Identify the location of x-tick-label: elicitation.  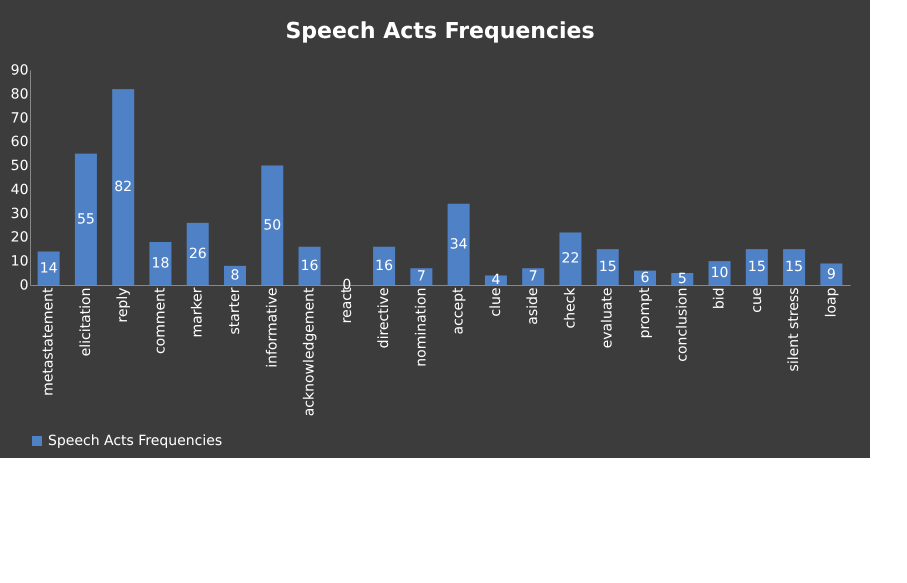
(86, 322).